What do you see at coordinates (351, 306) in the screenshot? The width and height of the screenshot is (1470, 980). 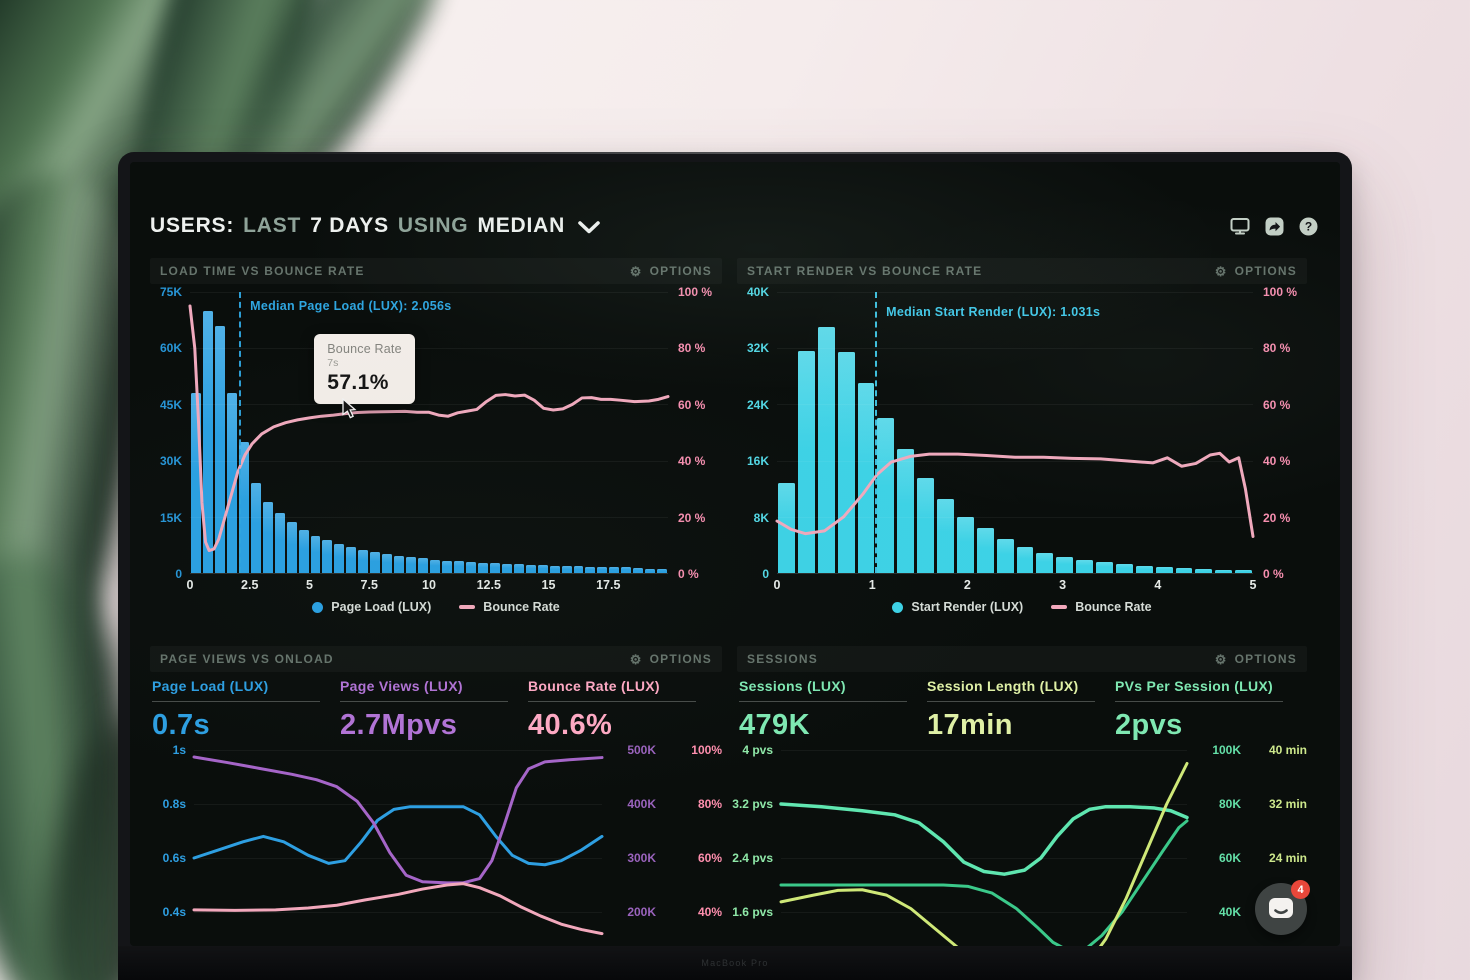 I see `median-label: Median Page Load (LUX): 2.056s` at bounding box center [351, 306].